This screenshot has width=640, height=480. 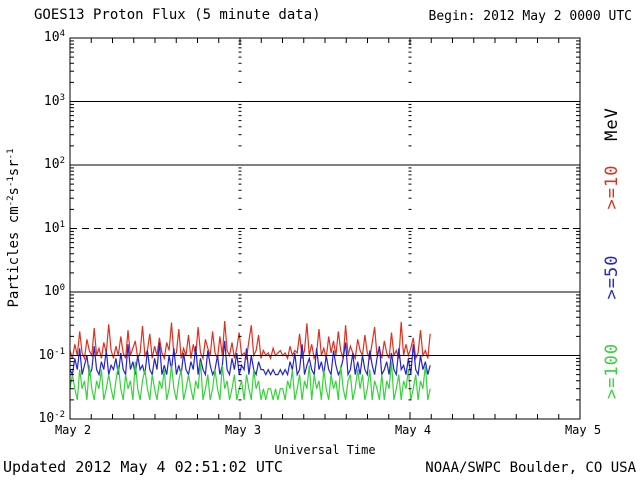 I want to click on y-tick-label: 10⁴, so click(x=54, y=37).